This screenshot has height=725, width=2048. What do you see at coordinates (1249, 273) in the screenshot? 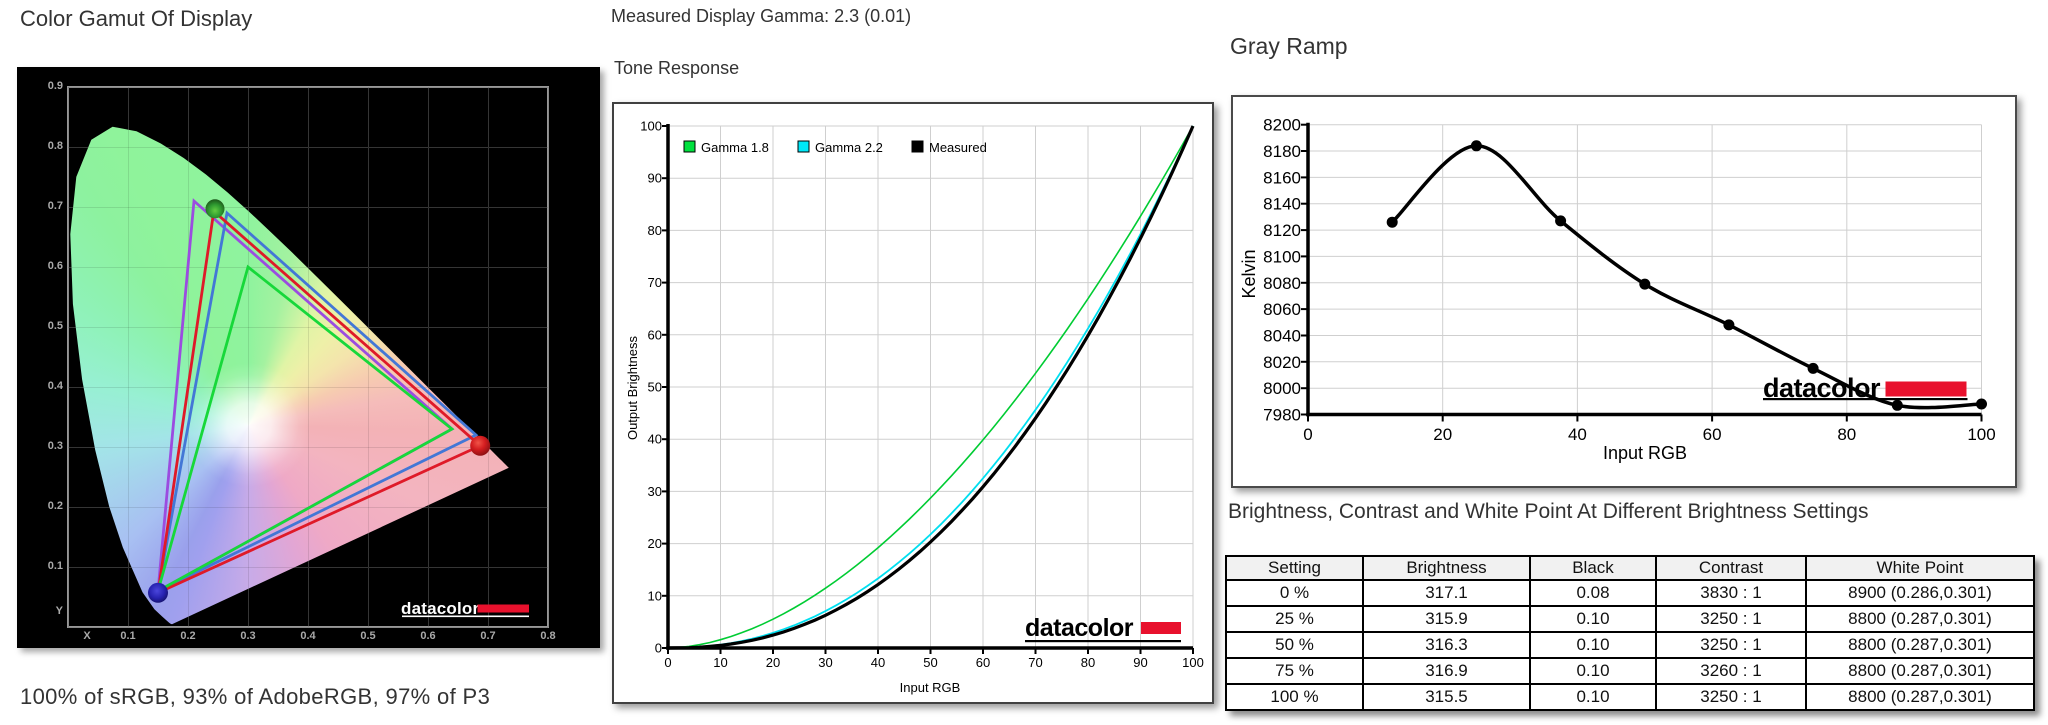
I see `svg-text: Kelvin` at bounding box center [1249, 273].